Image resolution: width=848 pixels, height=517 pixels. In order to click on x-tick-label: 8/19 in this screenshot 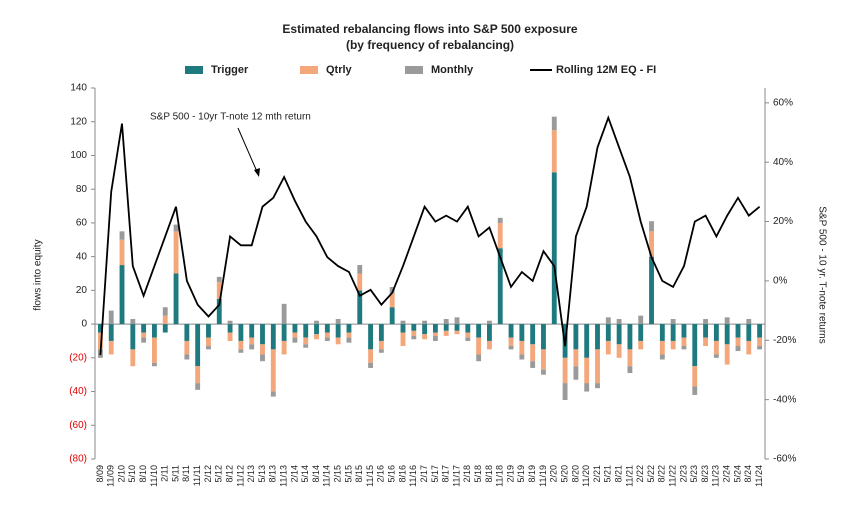, I will do `click(532, 474)`.